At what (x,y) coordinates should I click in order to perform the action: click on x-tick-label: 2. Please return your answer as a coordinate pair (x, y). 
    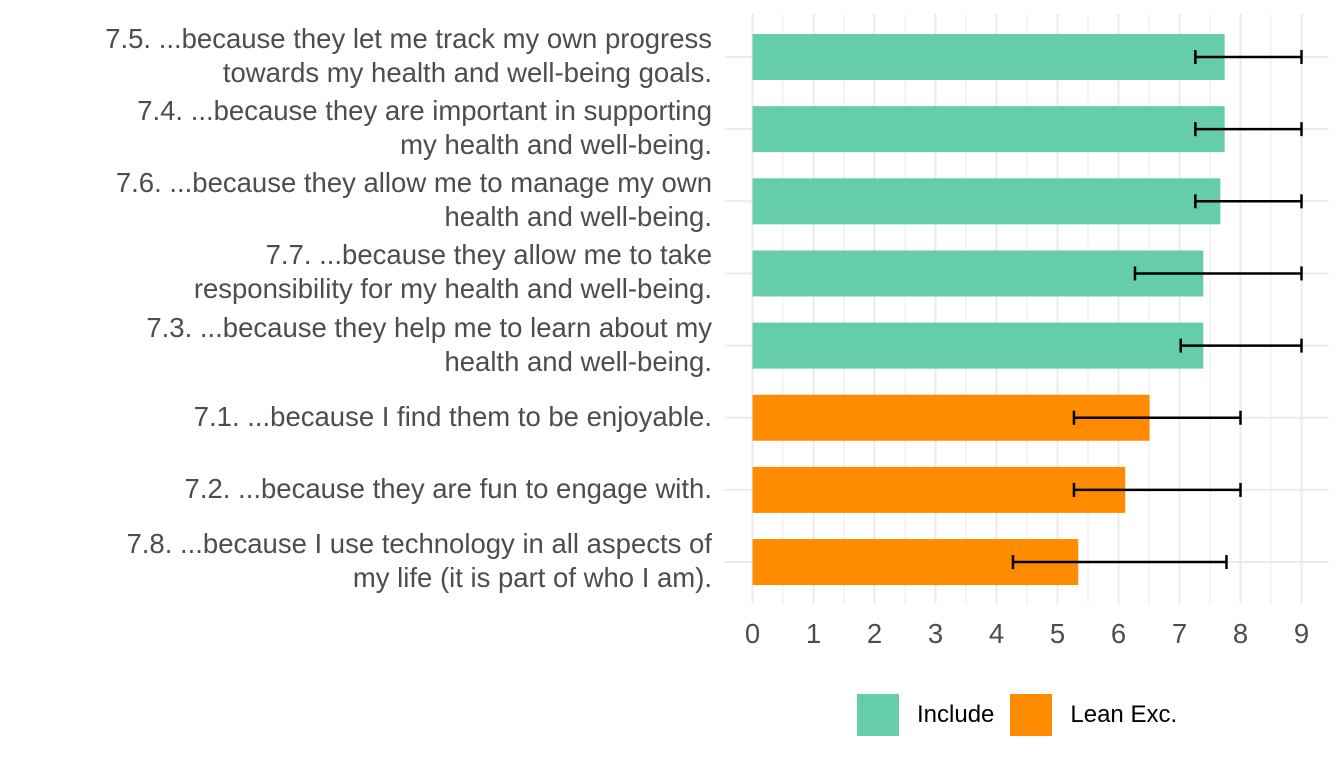
    Looking at the image, I should click on (874, 633).